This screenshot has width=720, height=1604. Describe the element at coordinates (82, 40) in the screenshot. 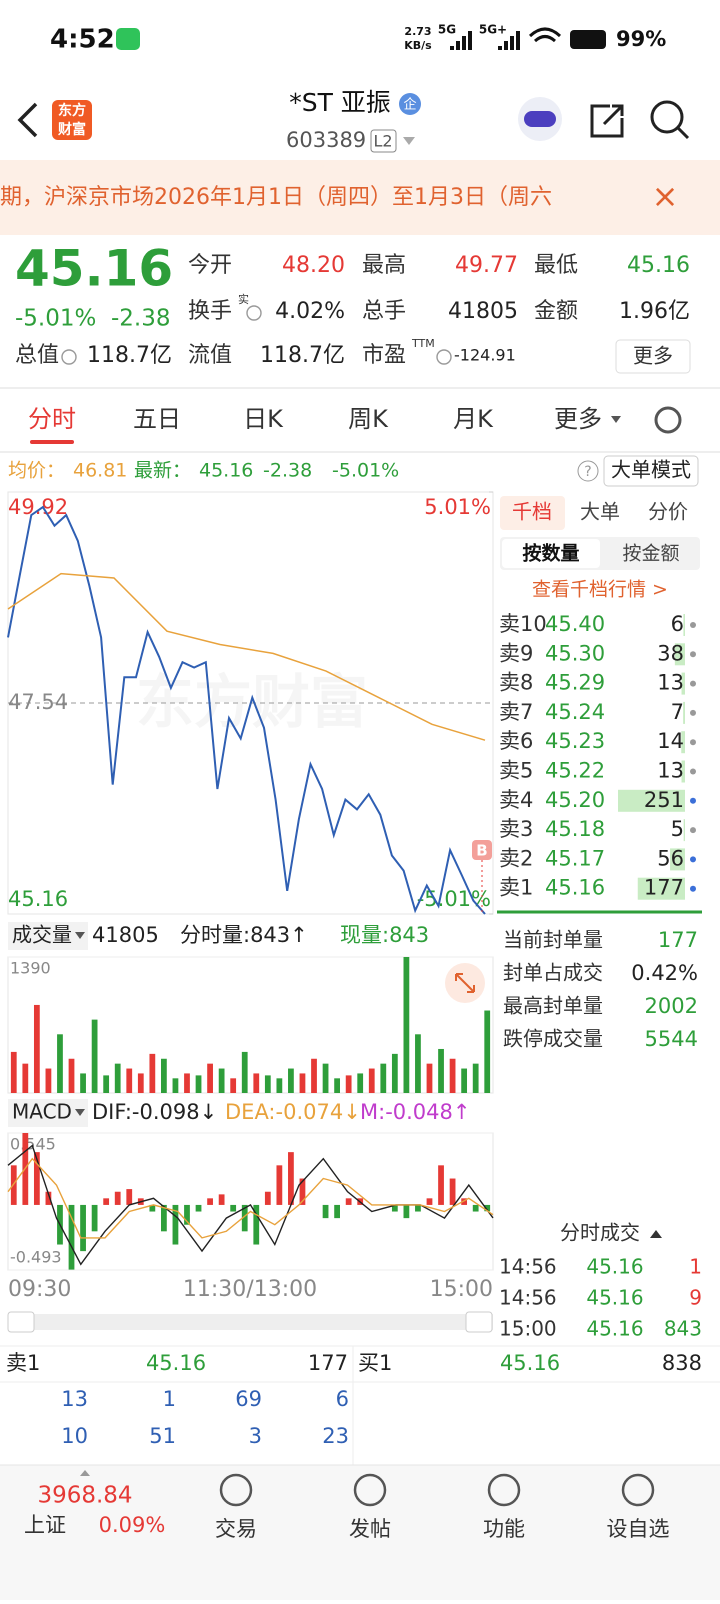

I see `status-time: 4:52` at that location.